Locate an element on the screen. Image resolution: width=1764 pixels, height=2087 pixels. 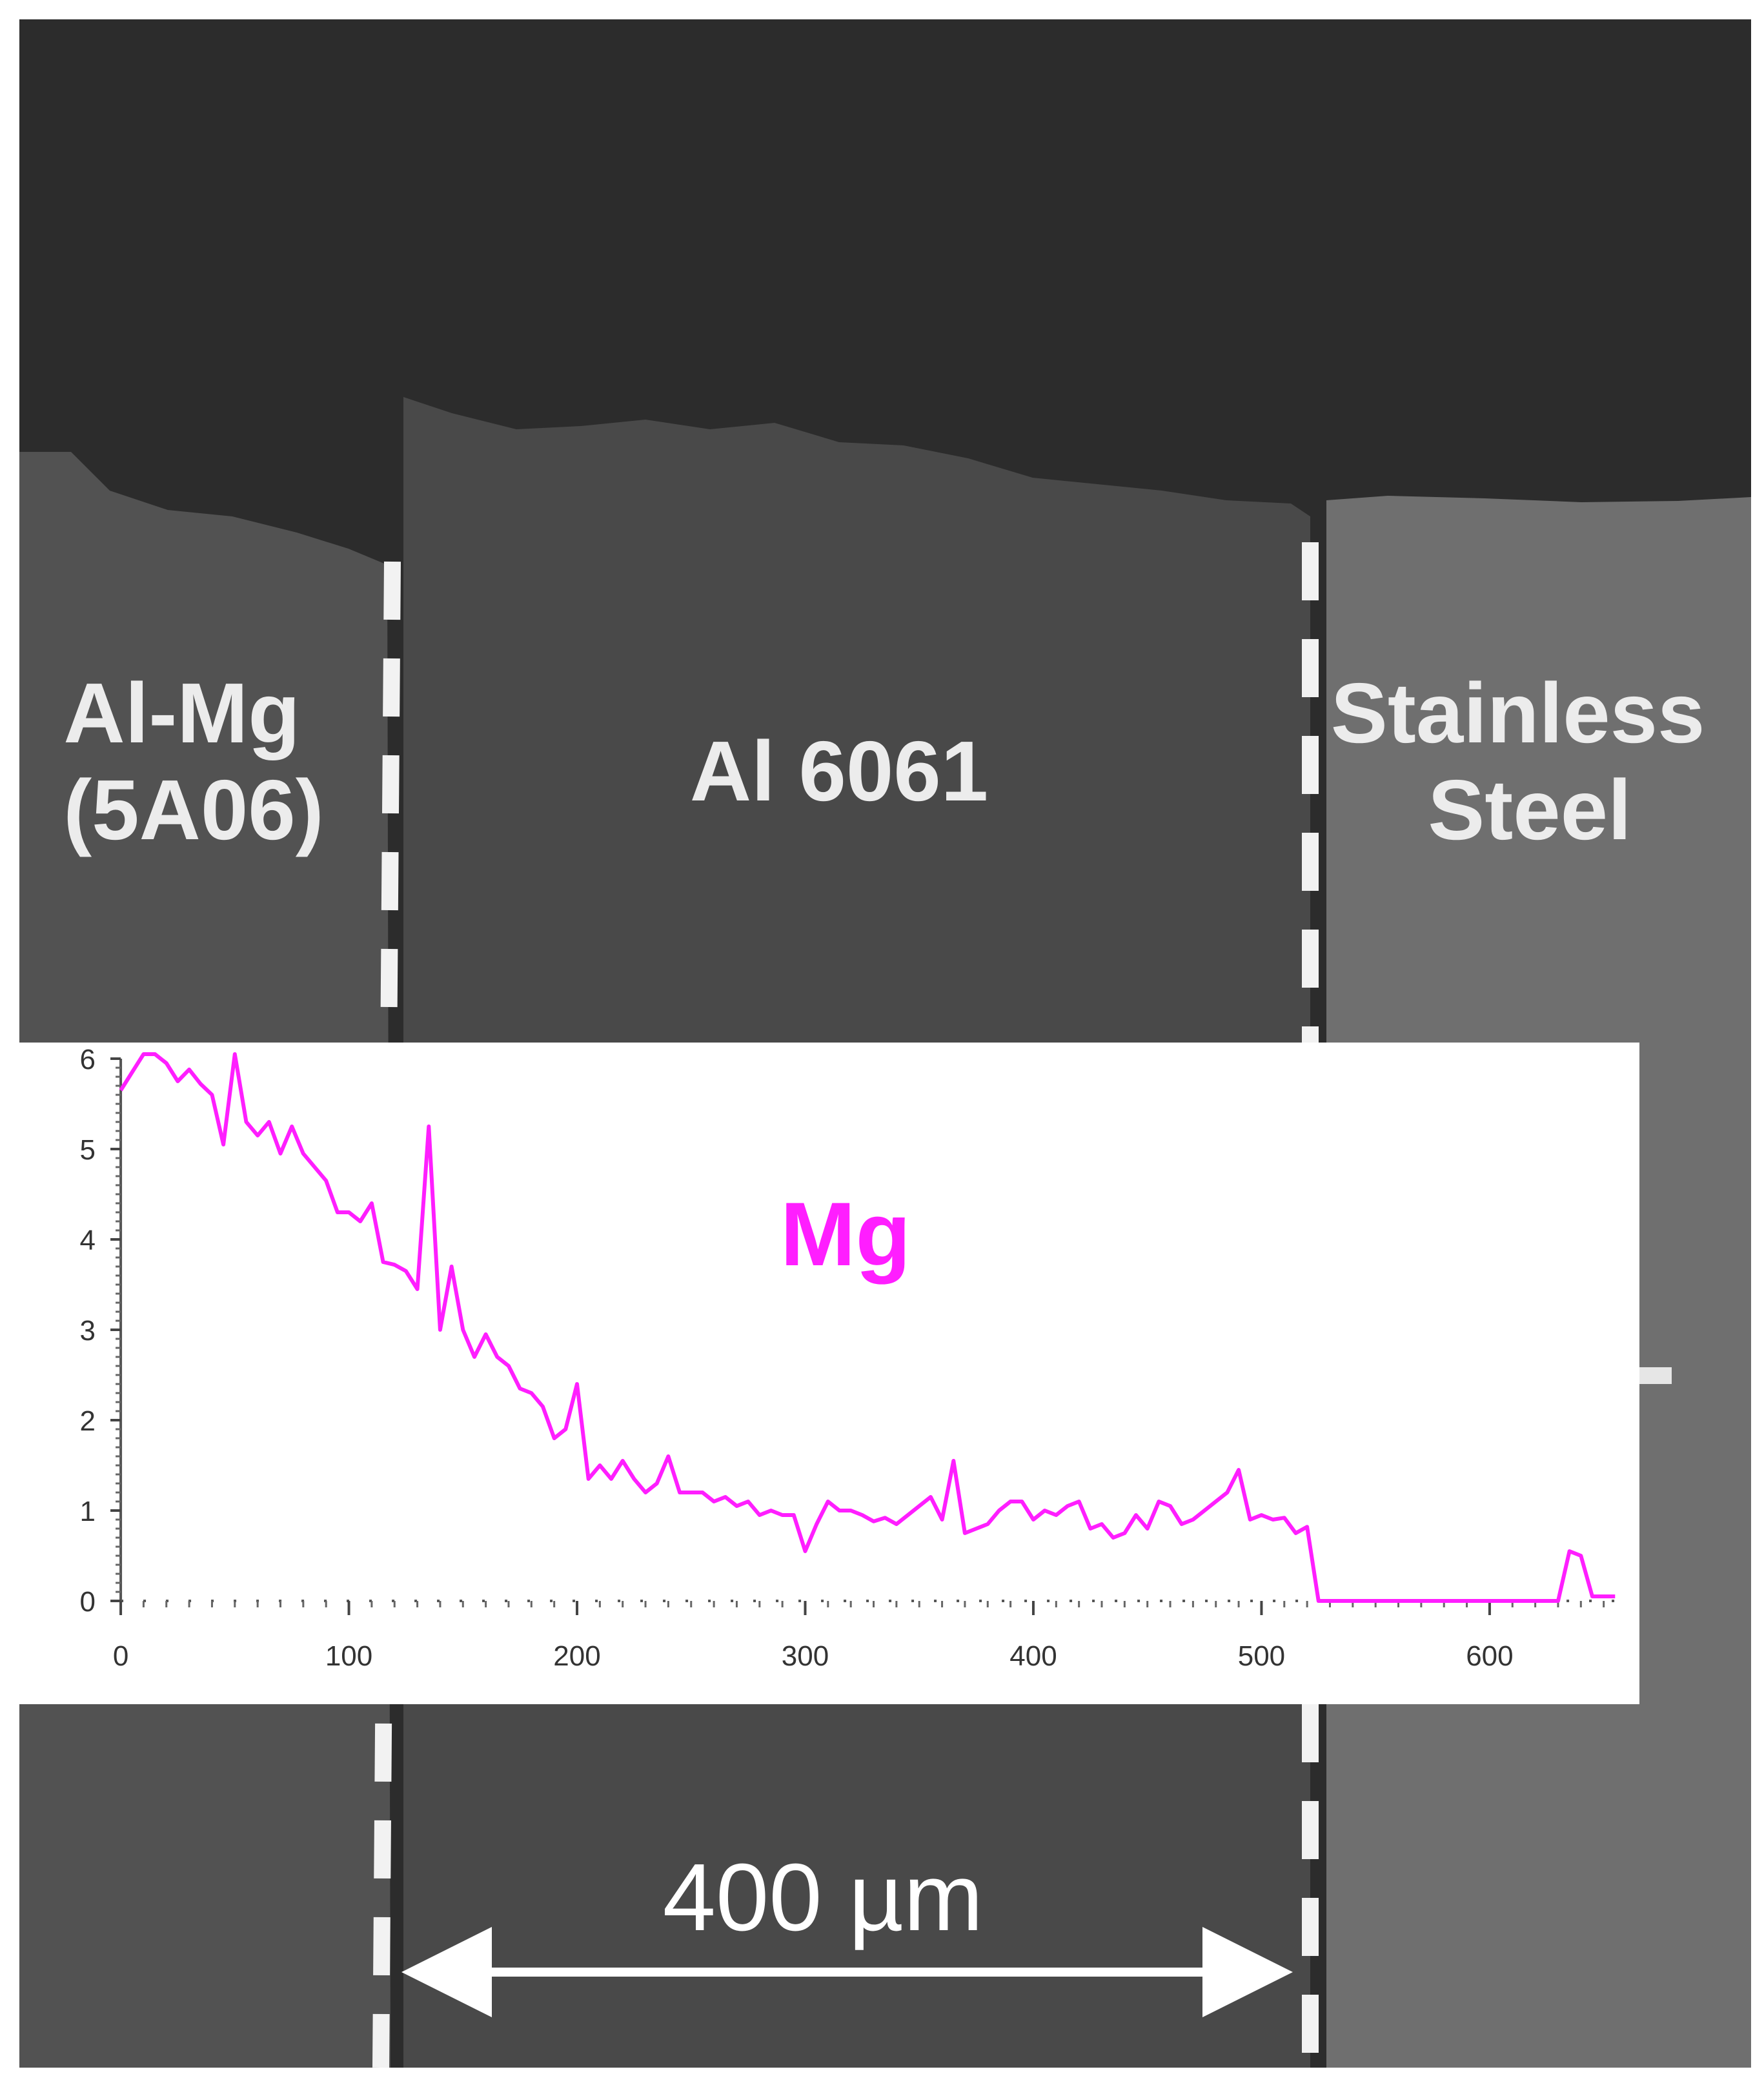
x-tick-label: 400 is located at coordinates (1033, 1656).